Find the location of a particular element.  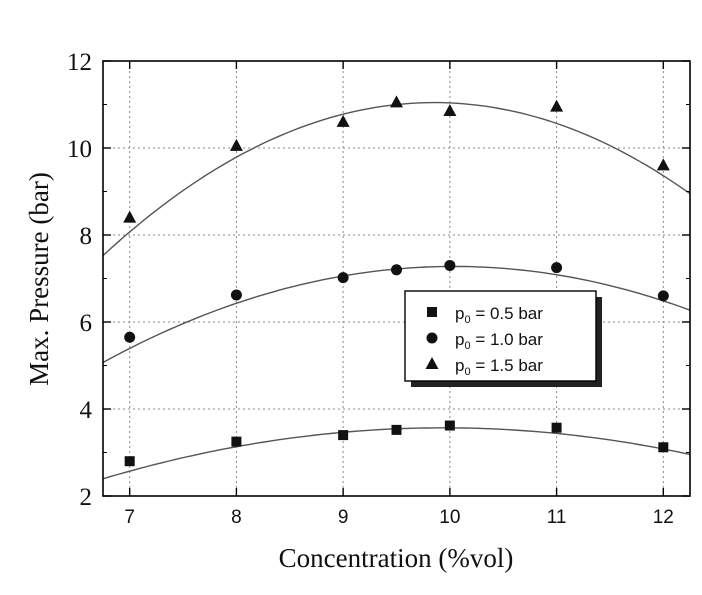

x-tick-label: 10 is located at coordinates (449, 517).